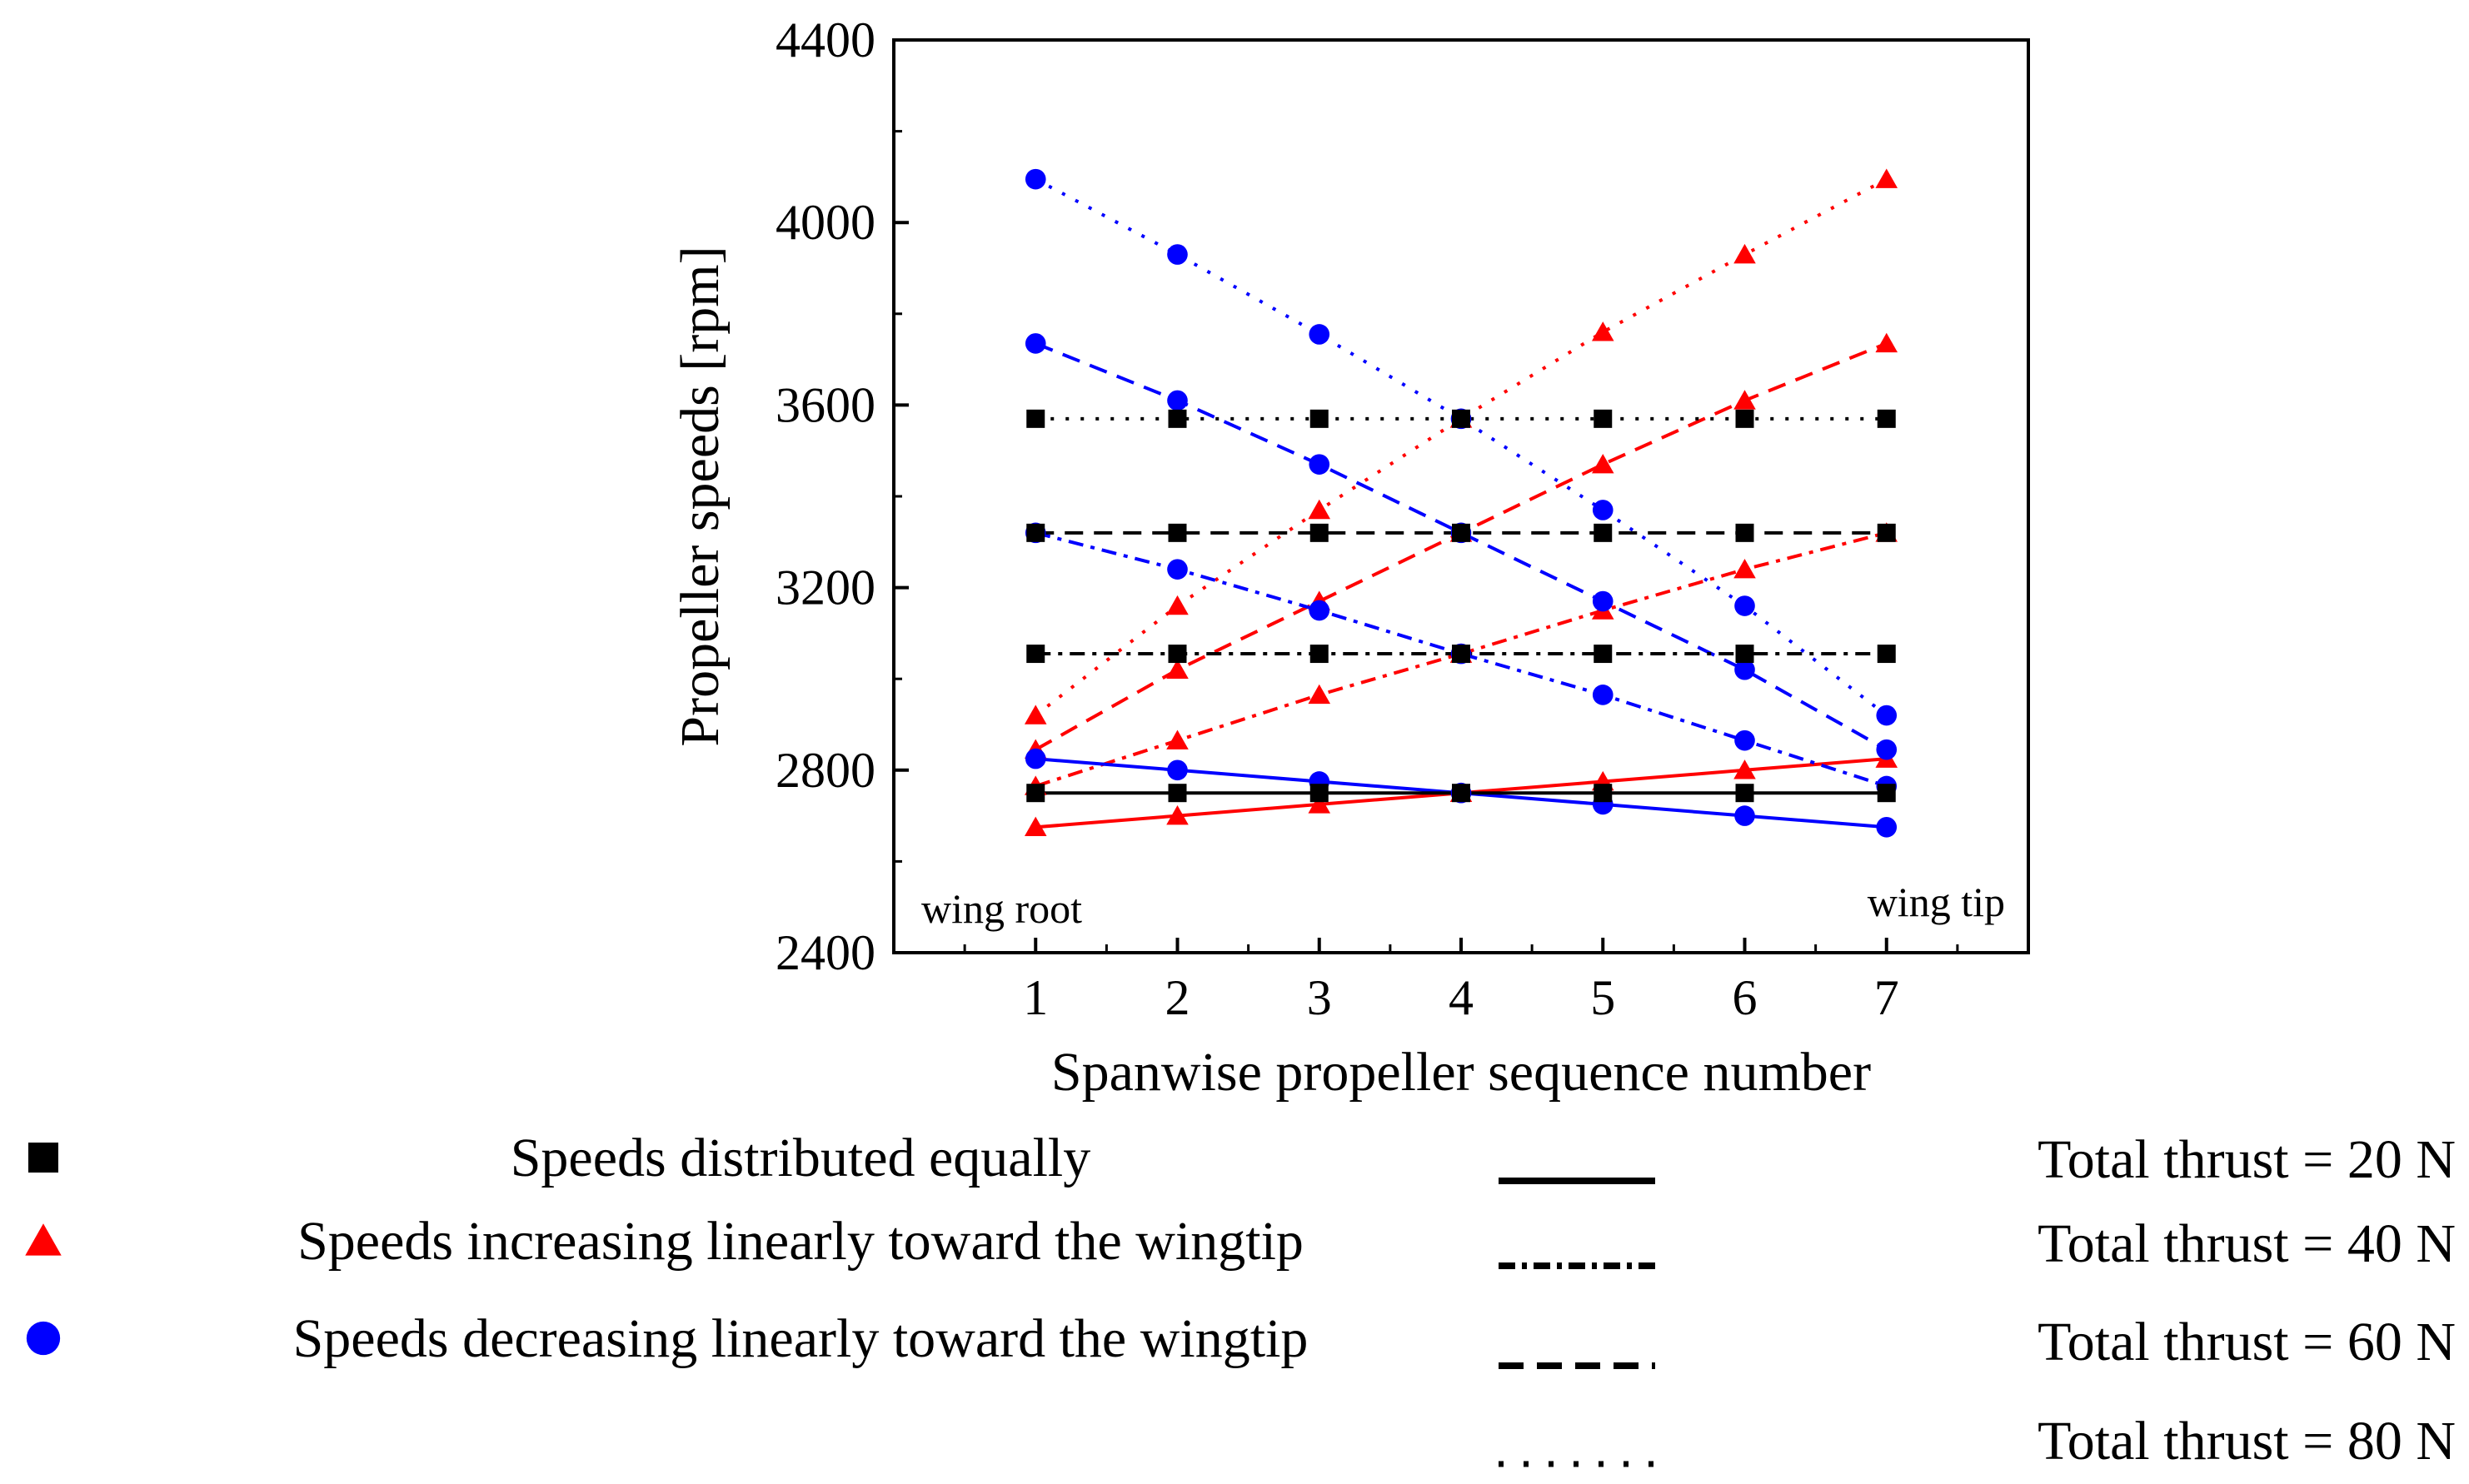 This screenshot has width=2469, height=1484. Describe the element at coordinates (825, 770) in the screenshot. I see `y-tick-label: 2800` at that location.